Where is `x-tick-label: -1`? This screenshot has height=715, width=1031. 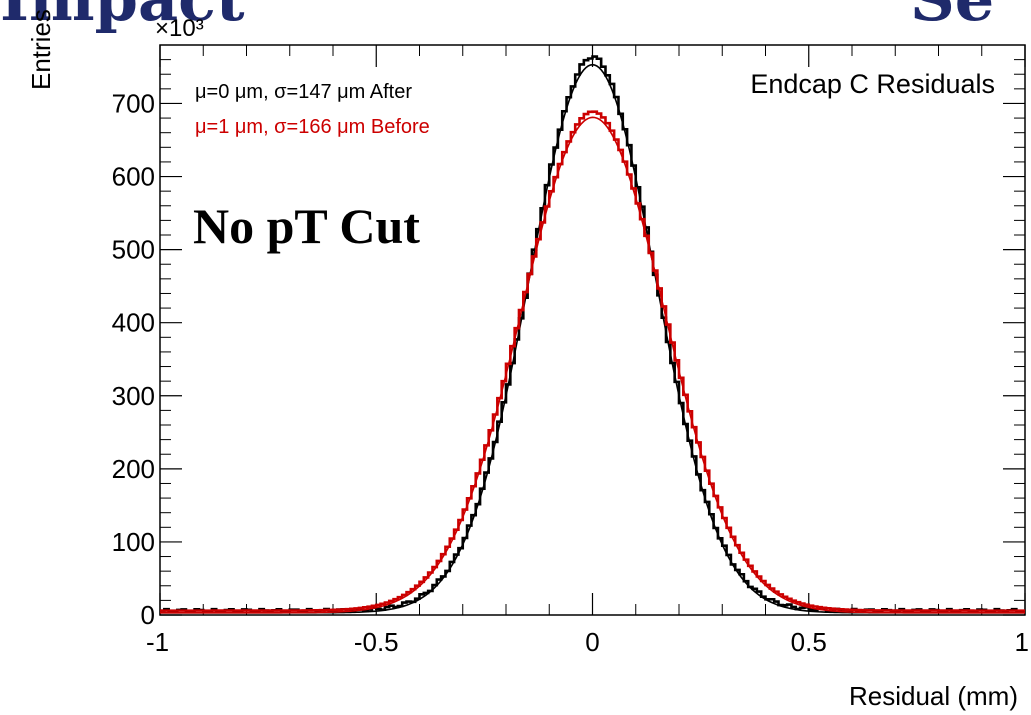
x-tick-label: -1 is located at coordinates (157, 642).